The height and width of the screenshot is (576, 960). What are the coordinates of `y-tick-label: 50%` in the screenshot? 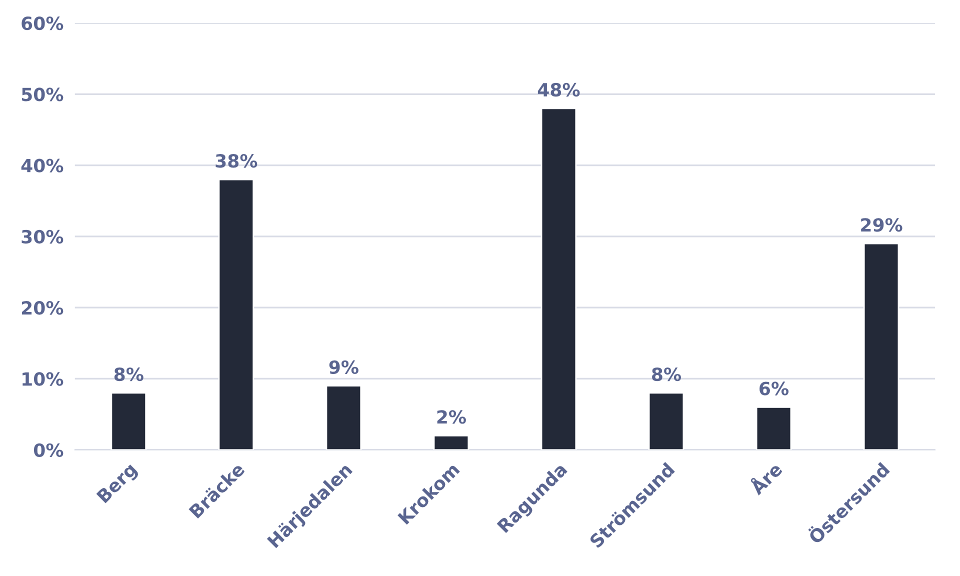 It's located at (43, 95).